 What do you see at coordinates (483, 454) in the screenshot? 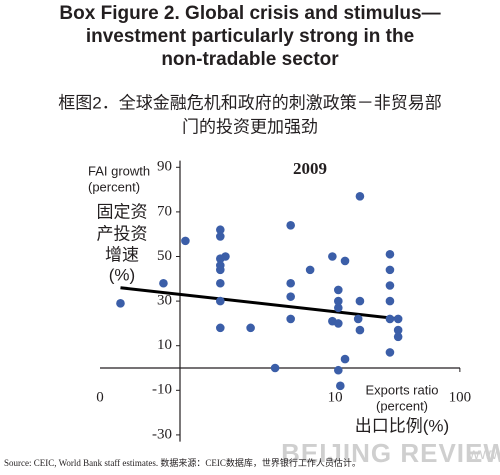
I see `watermark-url: www.b` at bounding box center [483, 454].